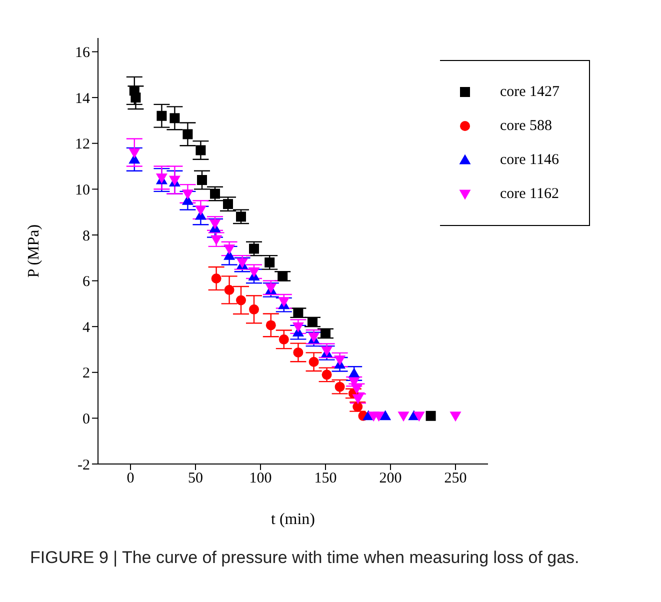 This screenshot has height=602, width=661. I want to click on legend-label: core 588, so click(526, 126).